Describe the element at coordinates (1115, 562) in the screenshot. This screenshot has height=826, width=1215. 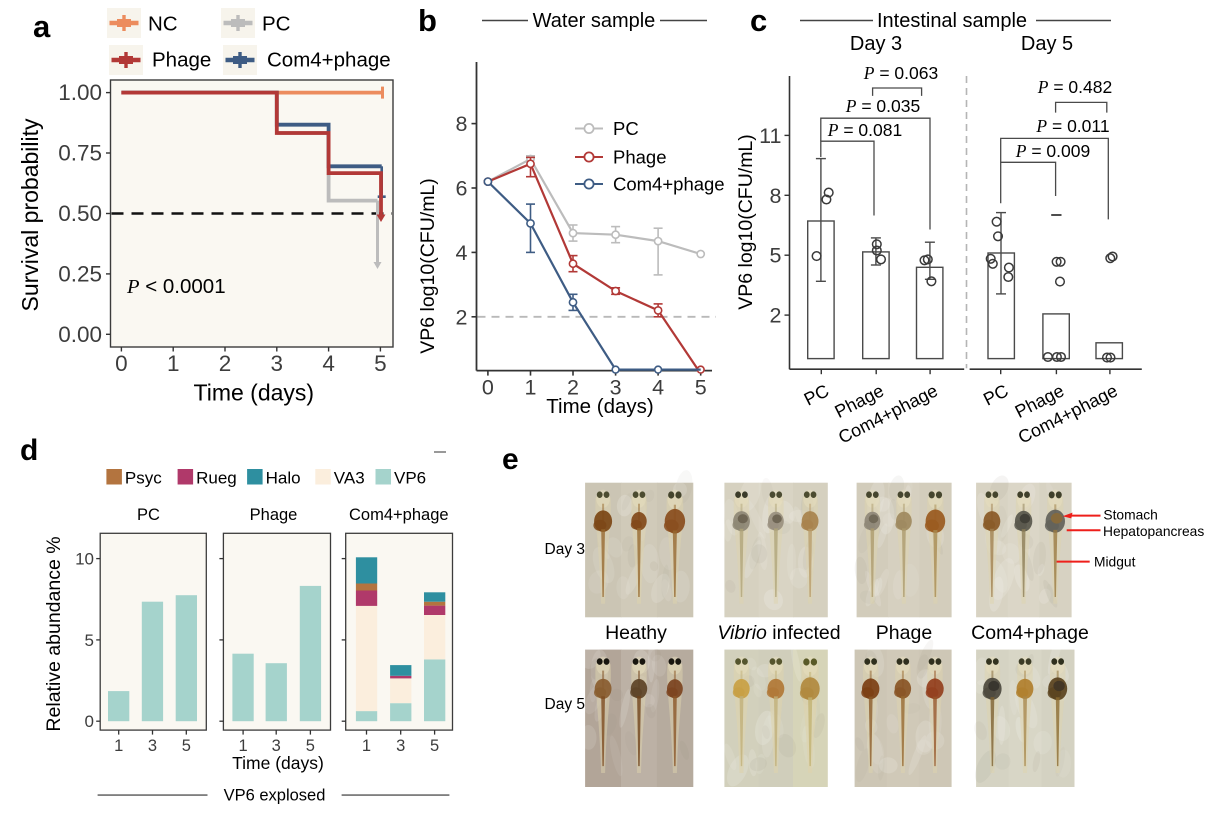
I see `svg-text: Midgut` at that location.